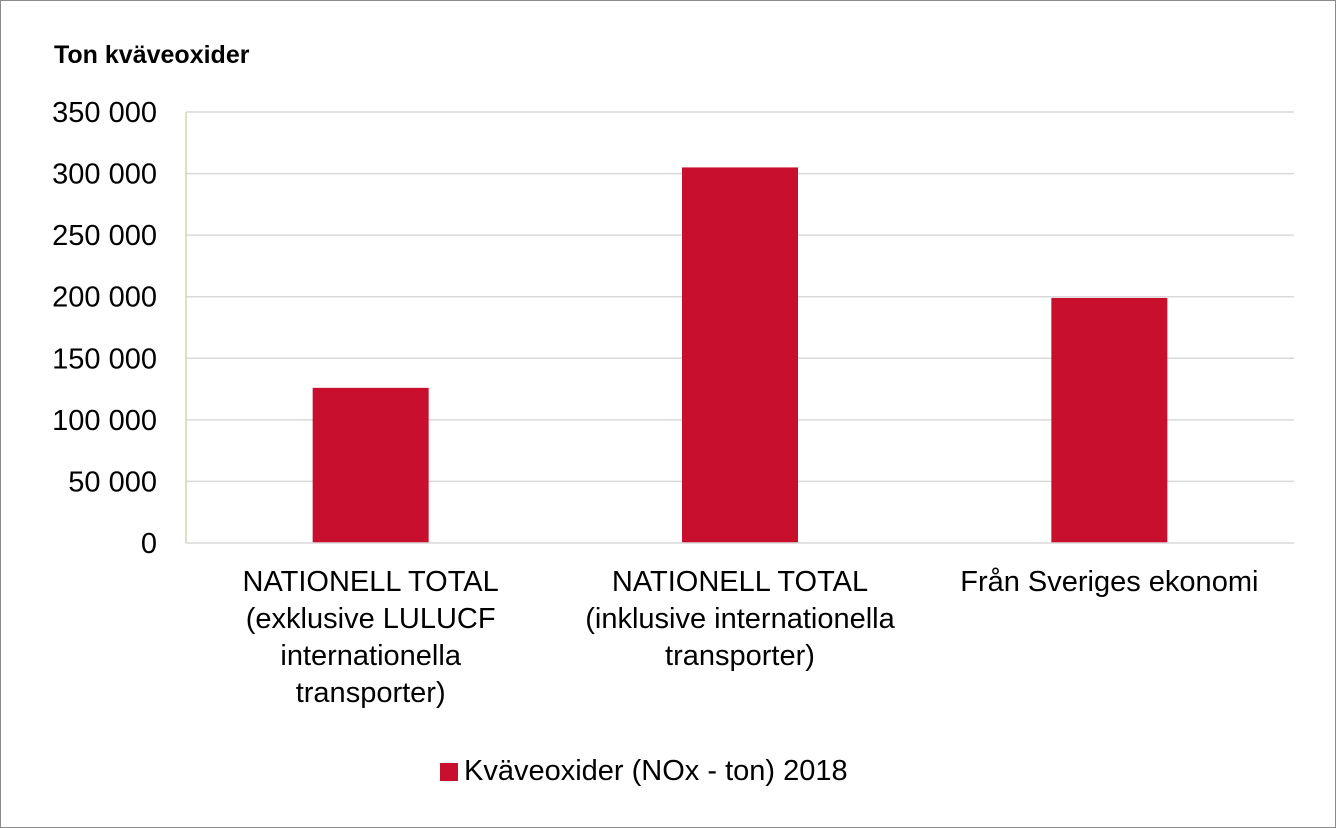 Image resolution: width=1336 pixels, height=828 pixels. What do you see at coordinates (371, 619) in the screenshot?
I see `x-tick-label-line: (exklusive LULUCF` at bounding box center [371, 619].